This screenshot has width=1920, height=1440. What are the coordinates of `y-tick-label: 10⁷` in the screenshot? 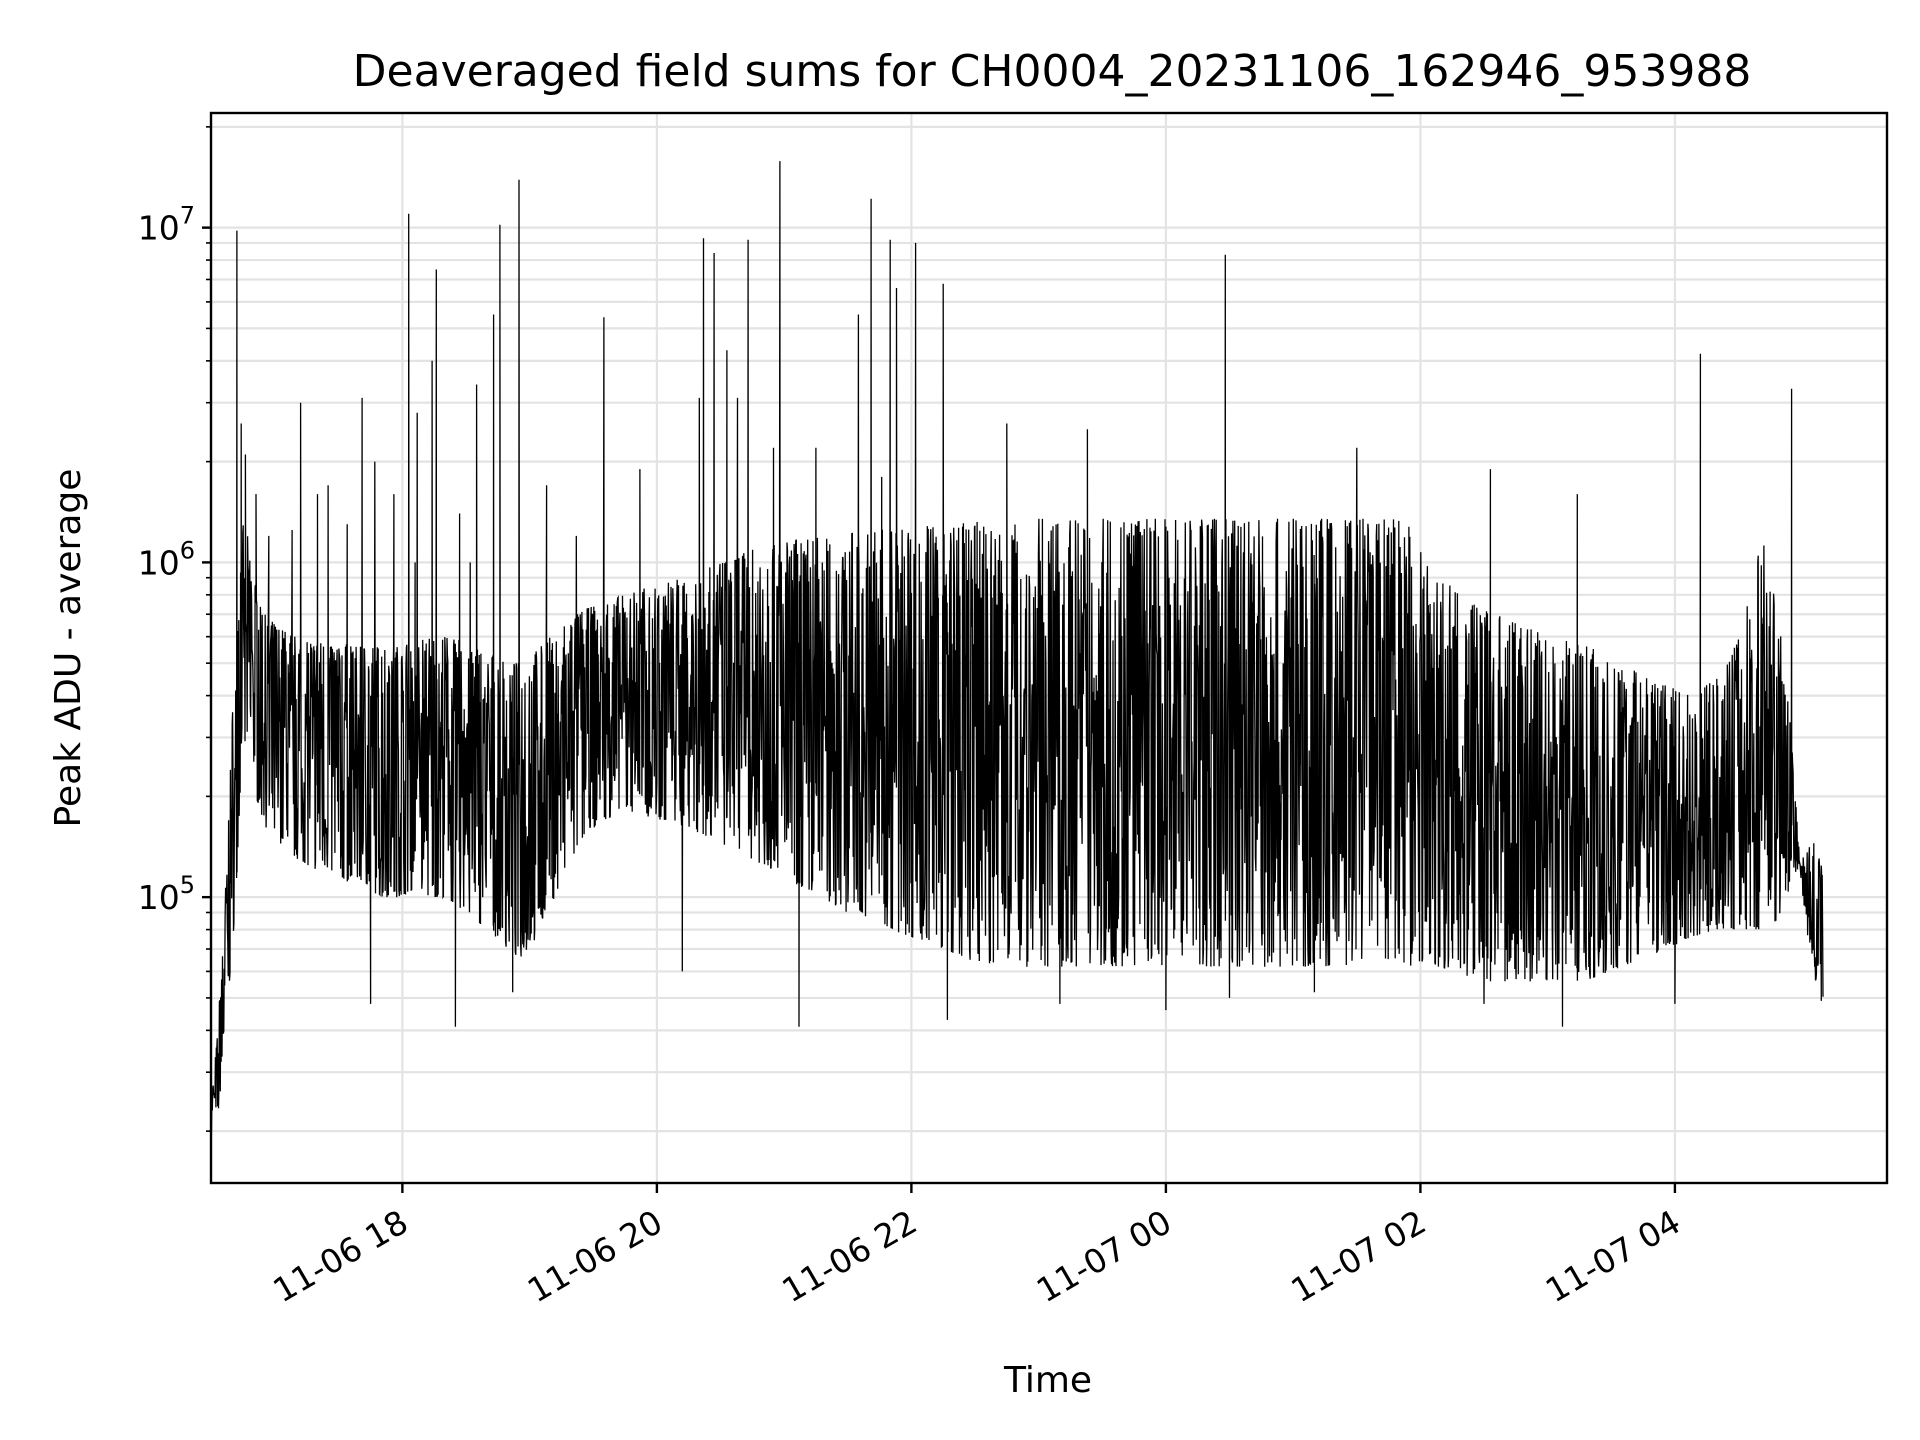 It's located at (166, 225).